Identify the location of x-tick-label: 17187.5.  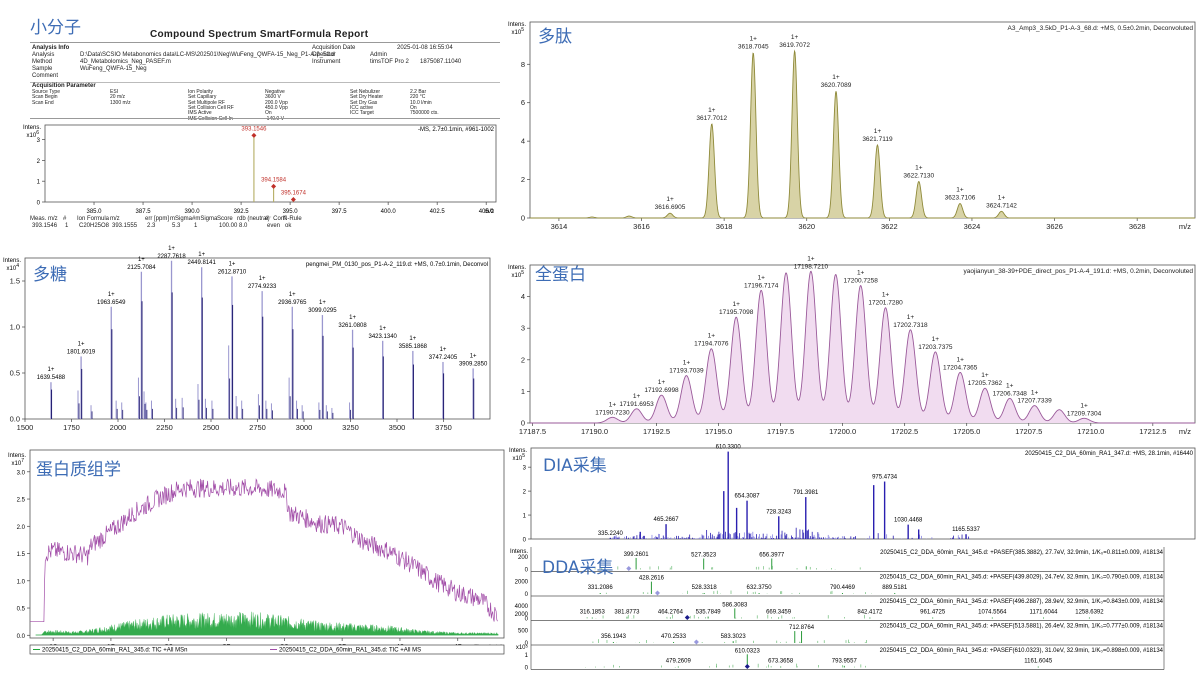
(532, 431).